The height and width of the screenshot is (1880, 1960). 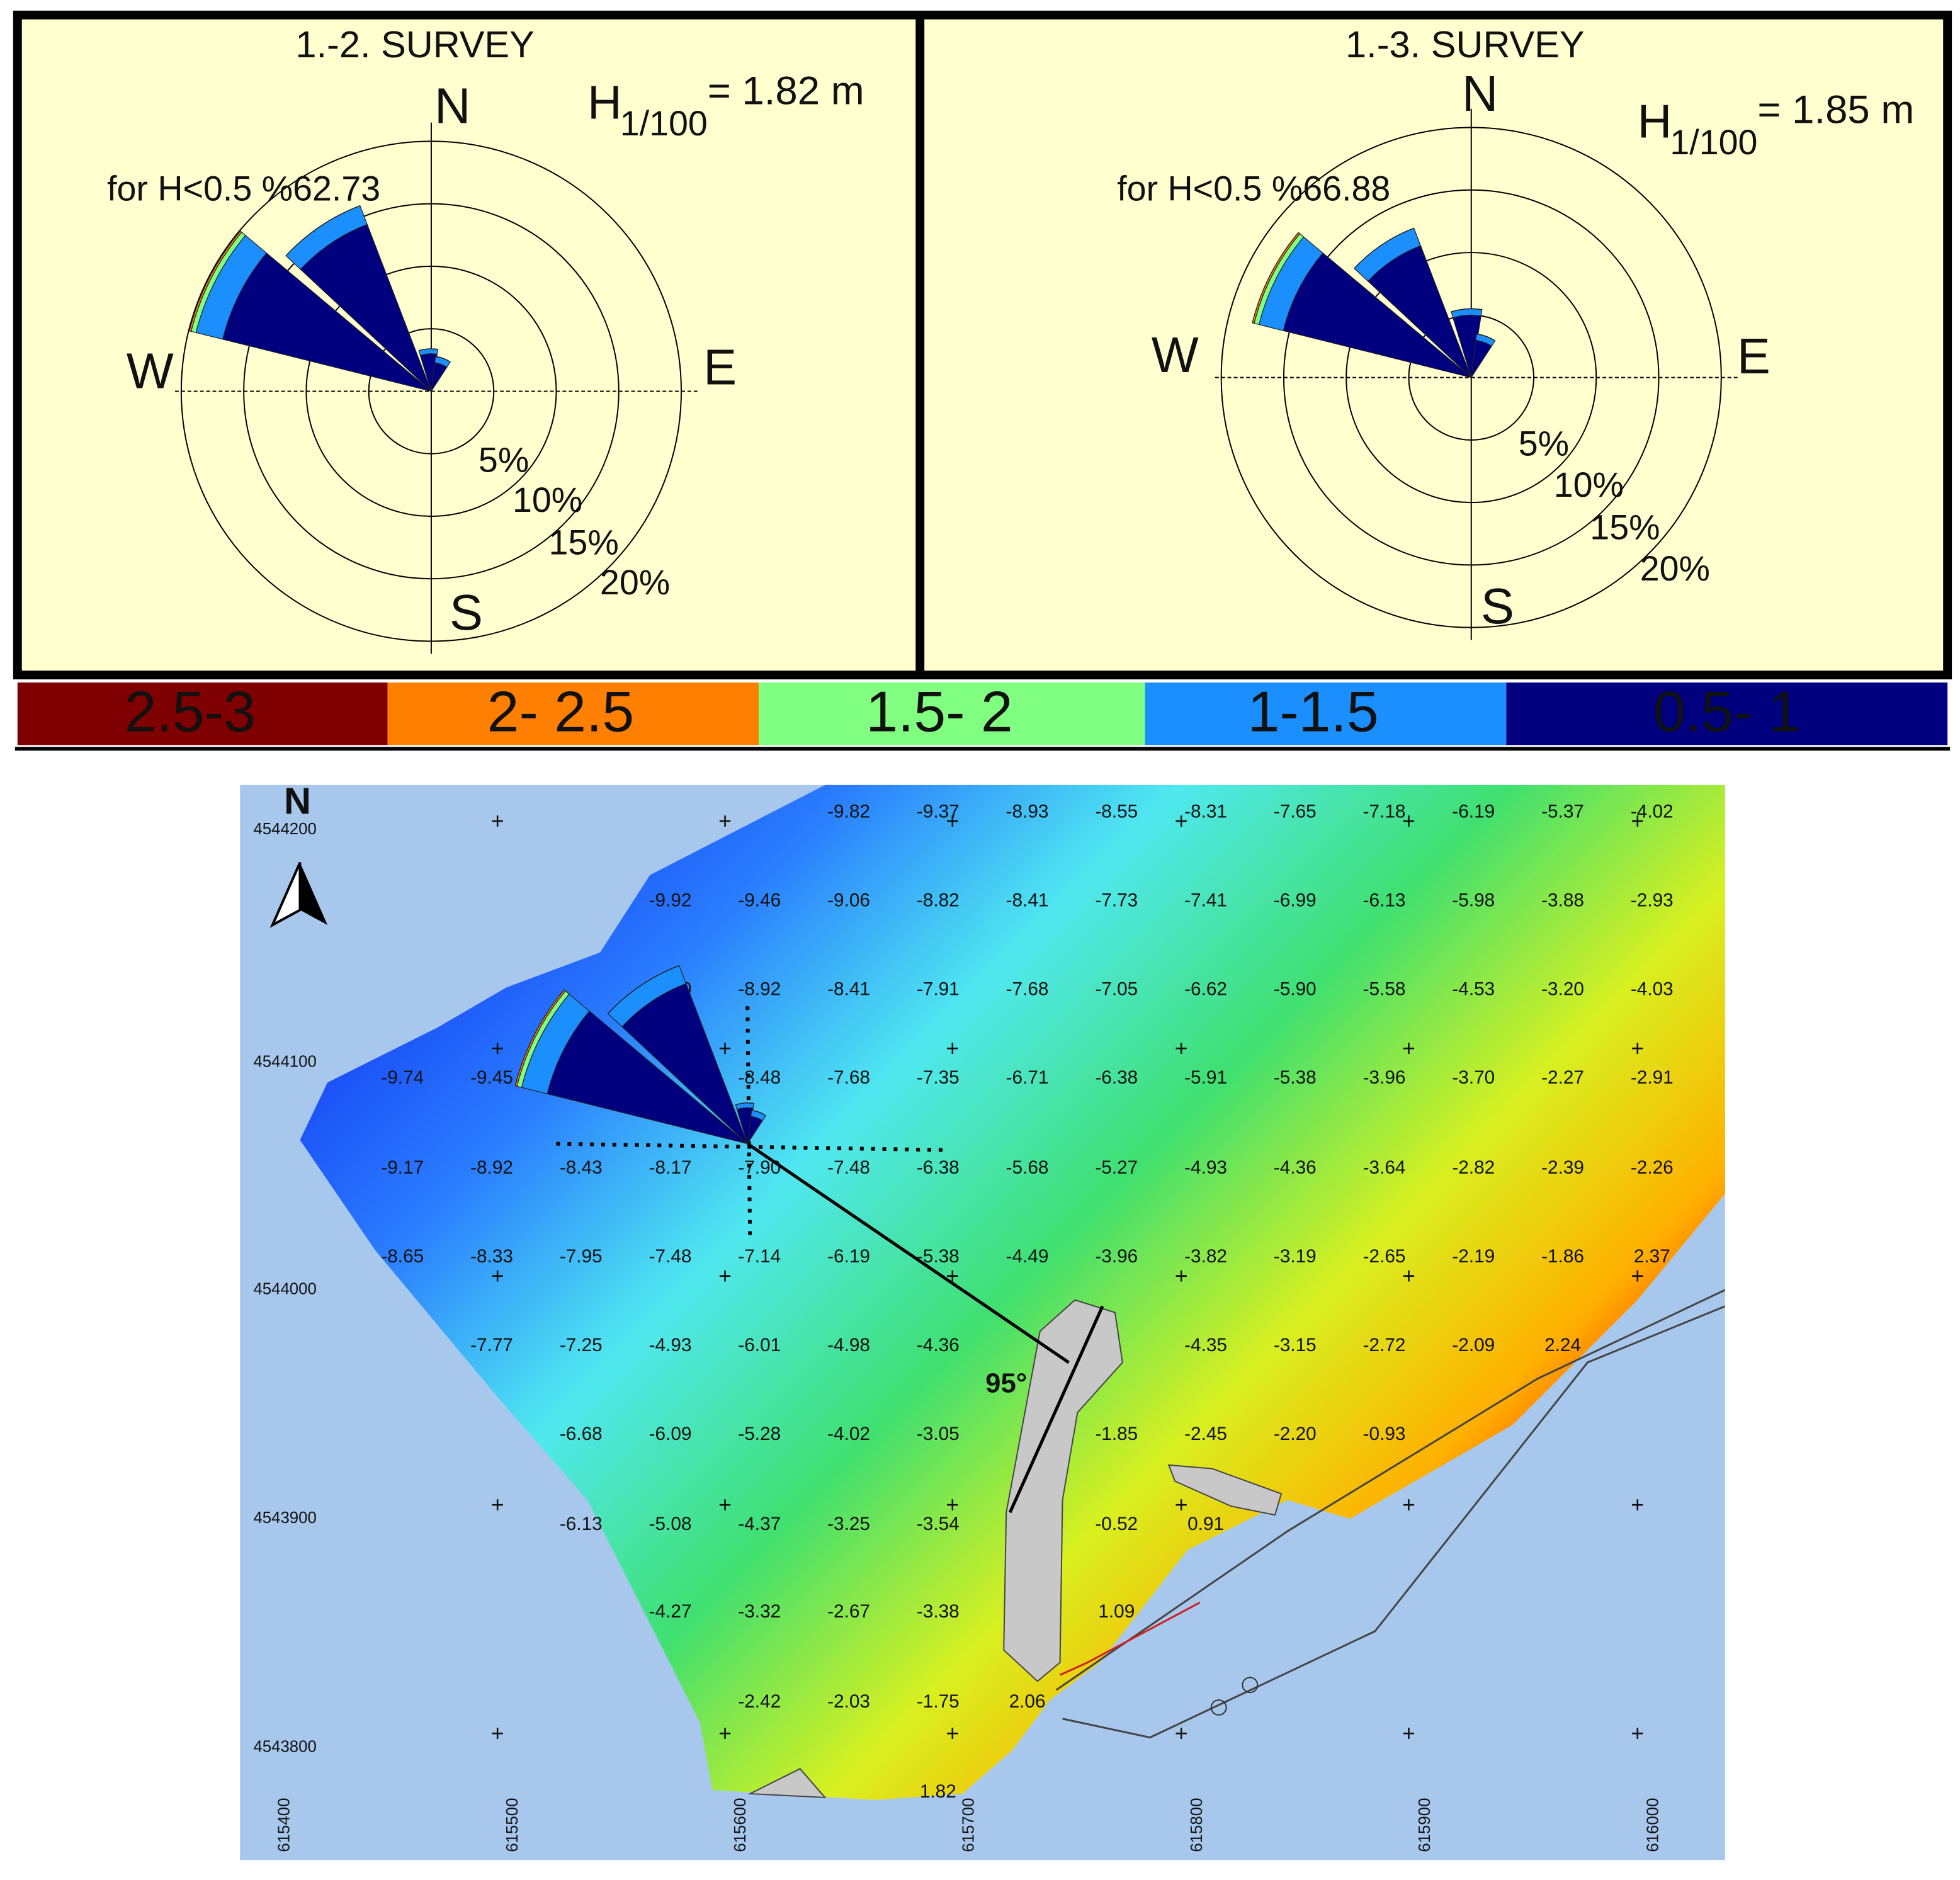 I want to click on depth-label: -0.93, so click(x=1384, y=1434).